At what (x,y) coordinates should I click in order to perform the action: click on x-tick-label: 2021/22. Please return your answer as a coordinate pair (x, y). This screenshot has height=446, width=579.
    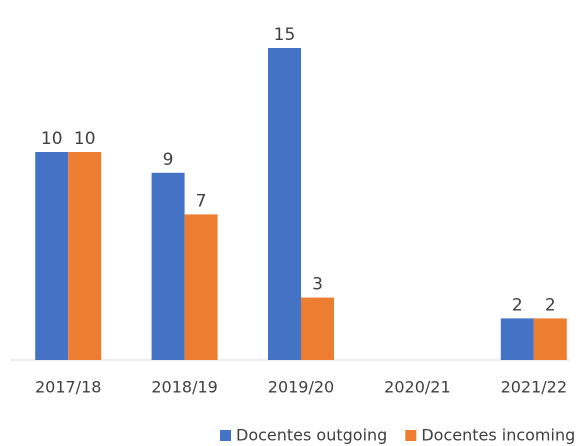
    Looking at the image, I should click on (534, 387).